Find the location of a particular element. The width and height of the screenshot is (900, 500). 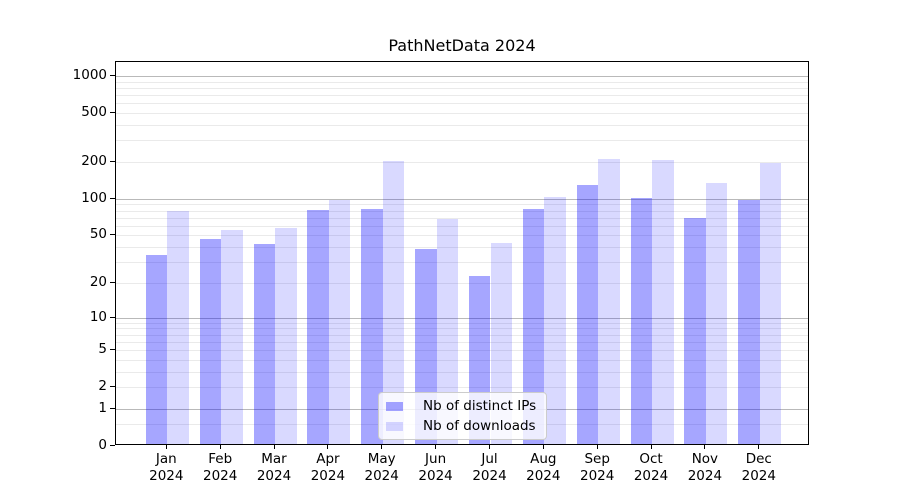

y-axis: 0 1 2 5 10 20 50 100 200 500 1000 is located at coordinates (53, 257).